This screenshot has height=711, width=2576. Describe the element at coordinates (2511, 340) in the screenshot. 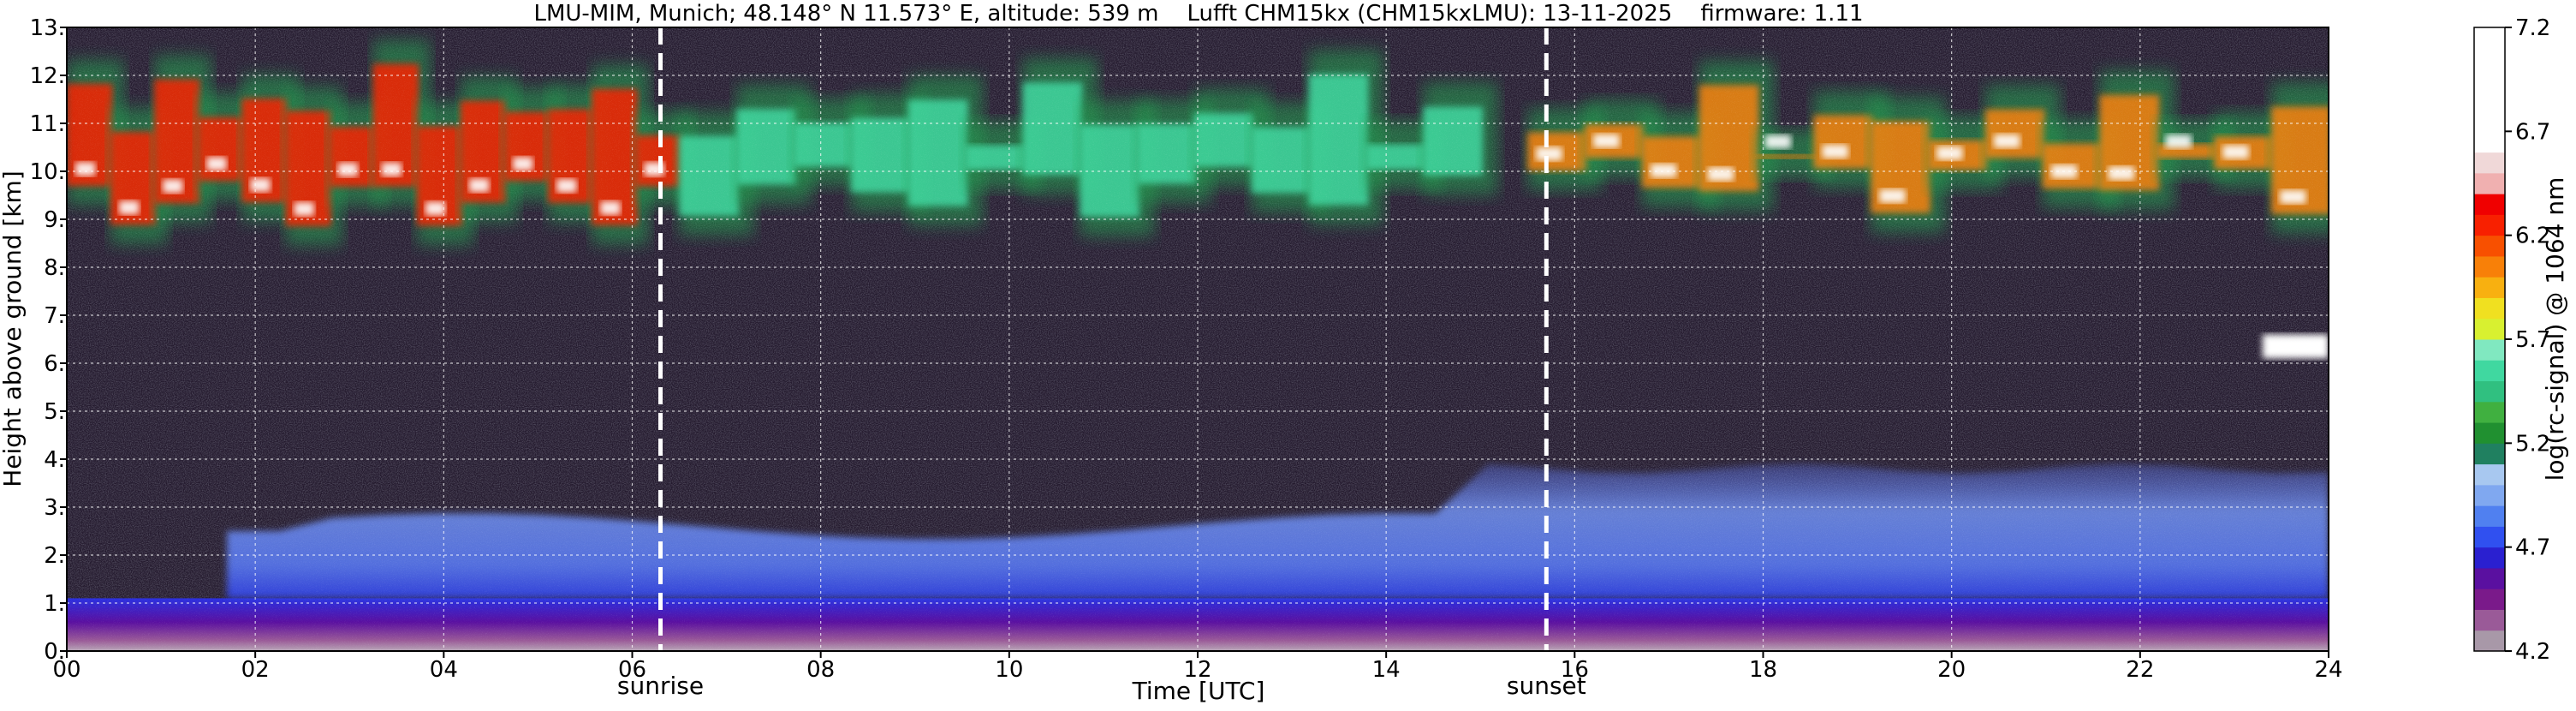

I see `colorbar: 4.2 4.7 5.2 5.7 6.2 6.7 7.2` at that location.